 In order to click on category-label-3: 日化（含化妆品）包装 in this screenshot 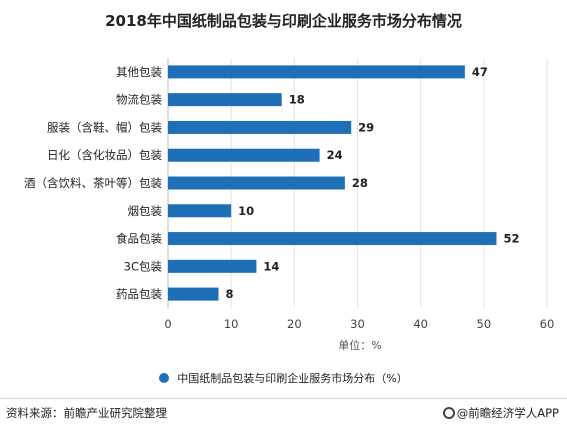, I will do `click(104, 155)`.